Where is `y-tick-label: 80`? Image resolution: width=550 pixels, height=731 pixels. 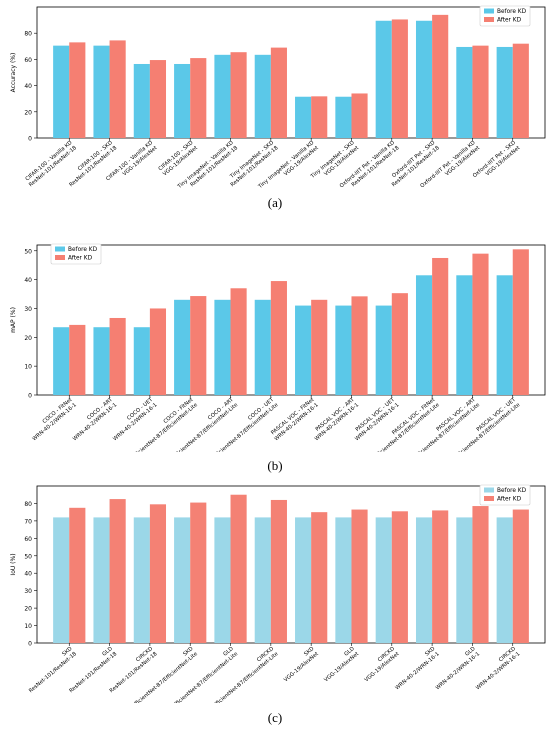
y-tick-label: 80 is located at coordinates (28, 504).